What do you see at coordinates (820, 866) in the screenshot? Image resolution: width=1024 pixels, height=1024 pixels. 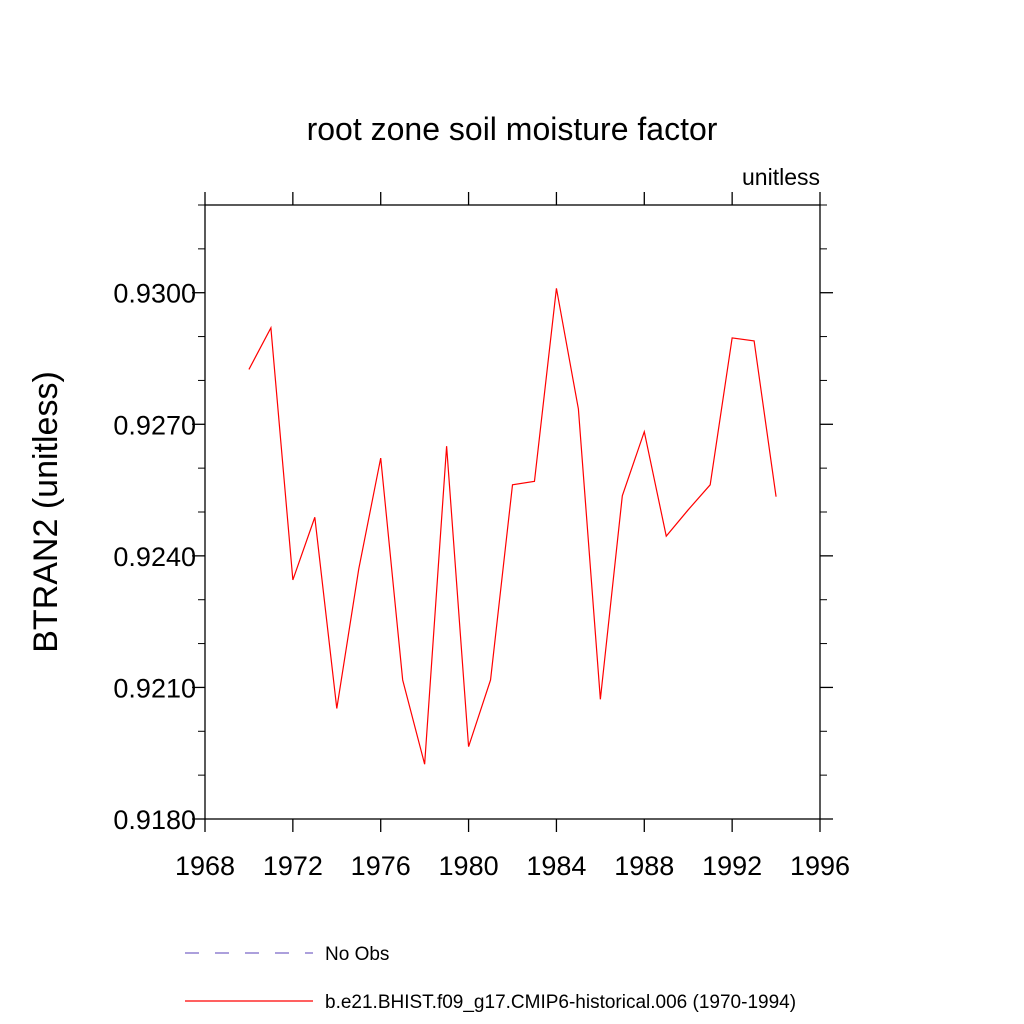 I see `x-tick-label: 1996` at bounding box center [820, 866].